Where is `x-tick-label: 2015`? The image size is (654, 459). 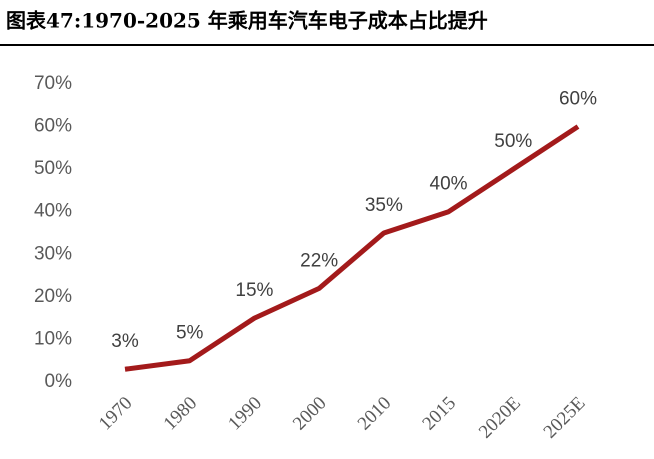
x-tick-label: 2015 is located at coordinates (439, 414).